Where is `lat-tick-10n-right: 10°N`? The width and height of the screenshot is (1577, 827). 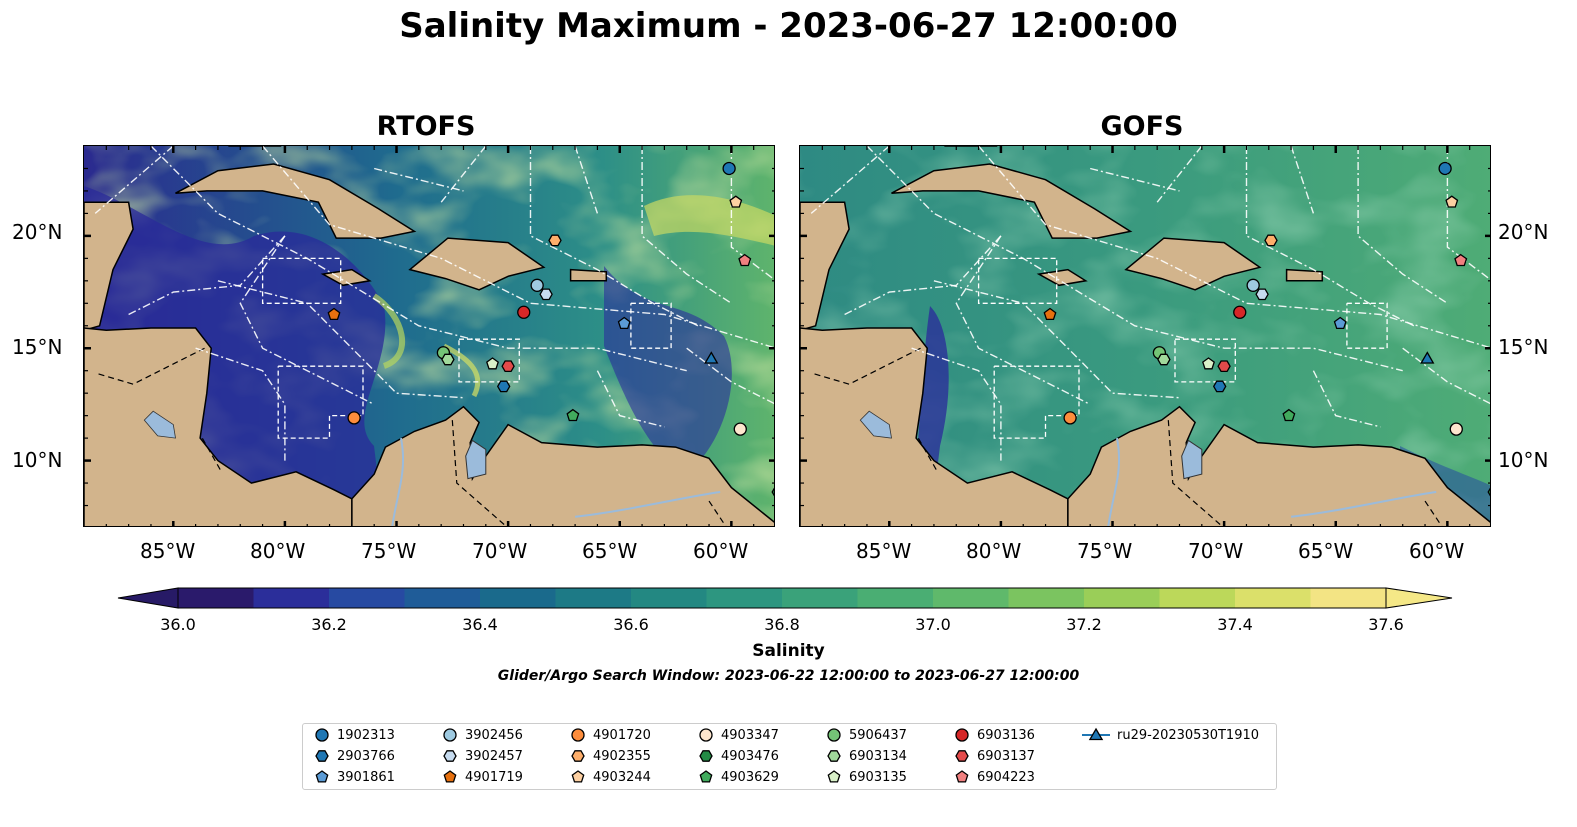
lat-tick-10n-right: 10°N is located at coordinates (1523, 460).